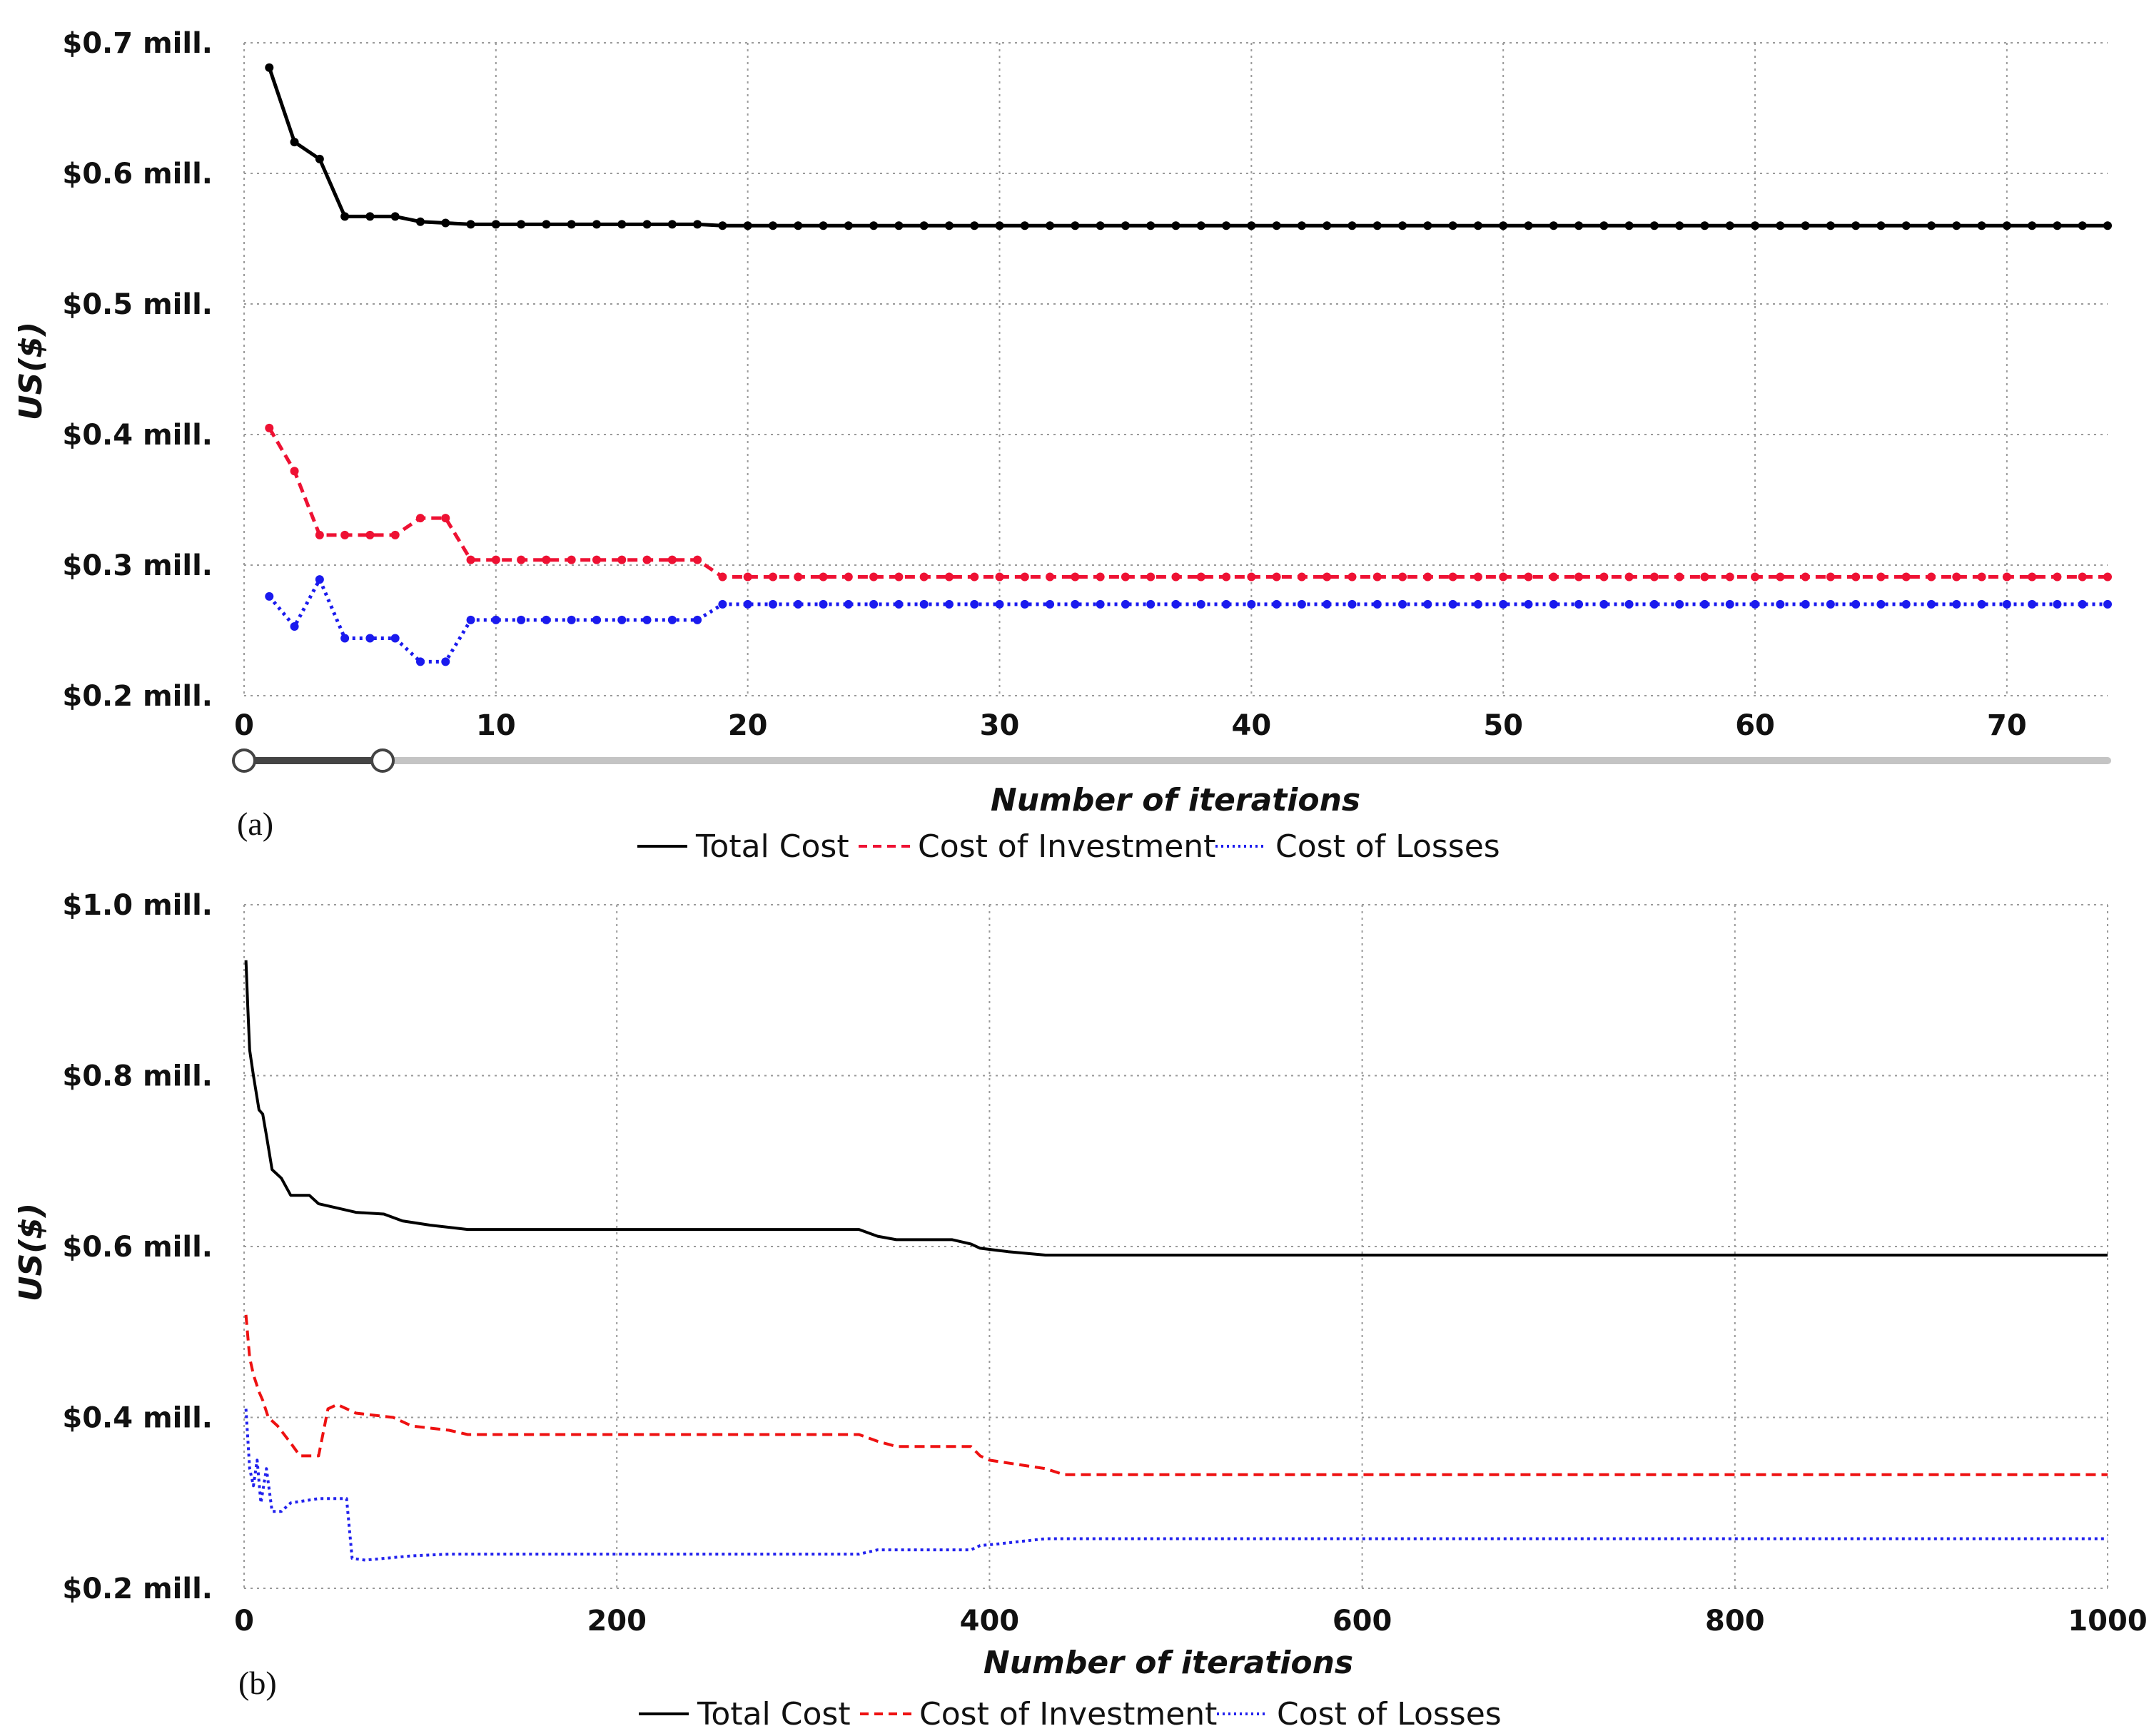 This screenshot has height=1736, width=2149. What do you see at coordinates (1176, 1485) in the screenshot?
I see `chart-b-series-line-cost-of-losses` at bounding box center [1176, 1485].